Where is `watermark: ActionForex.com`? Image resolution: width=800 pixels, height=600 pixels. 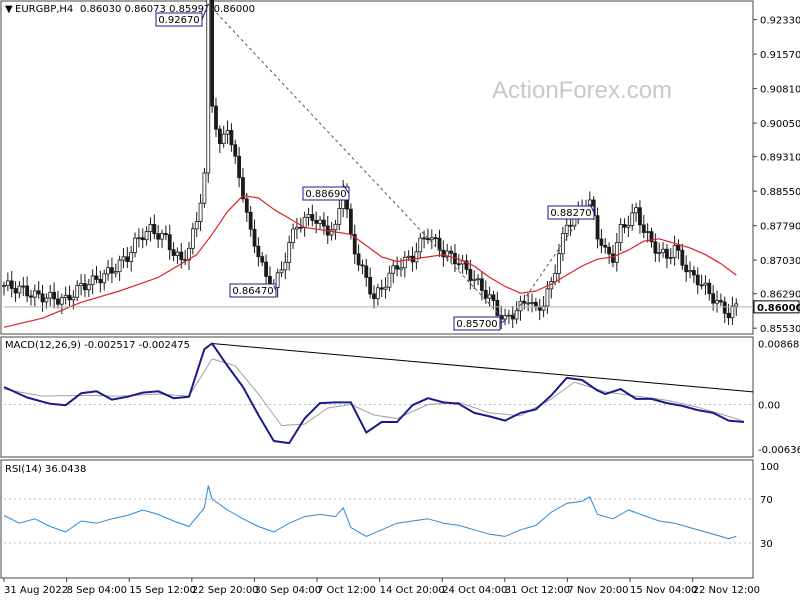
watermark: ActionForex.com is located at coordinates (582, 90).